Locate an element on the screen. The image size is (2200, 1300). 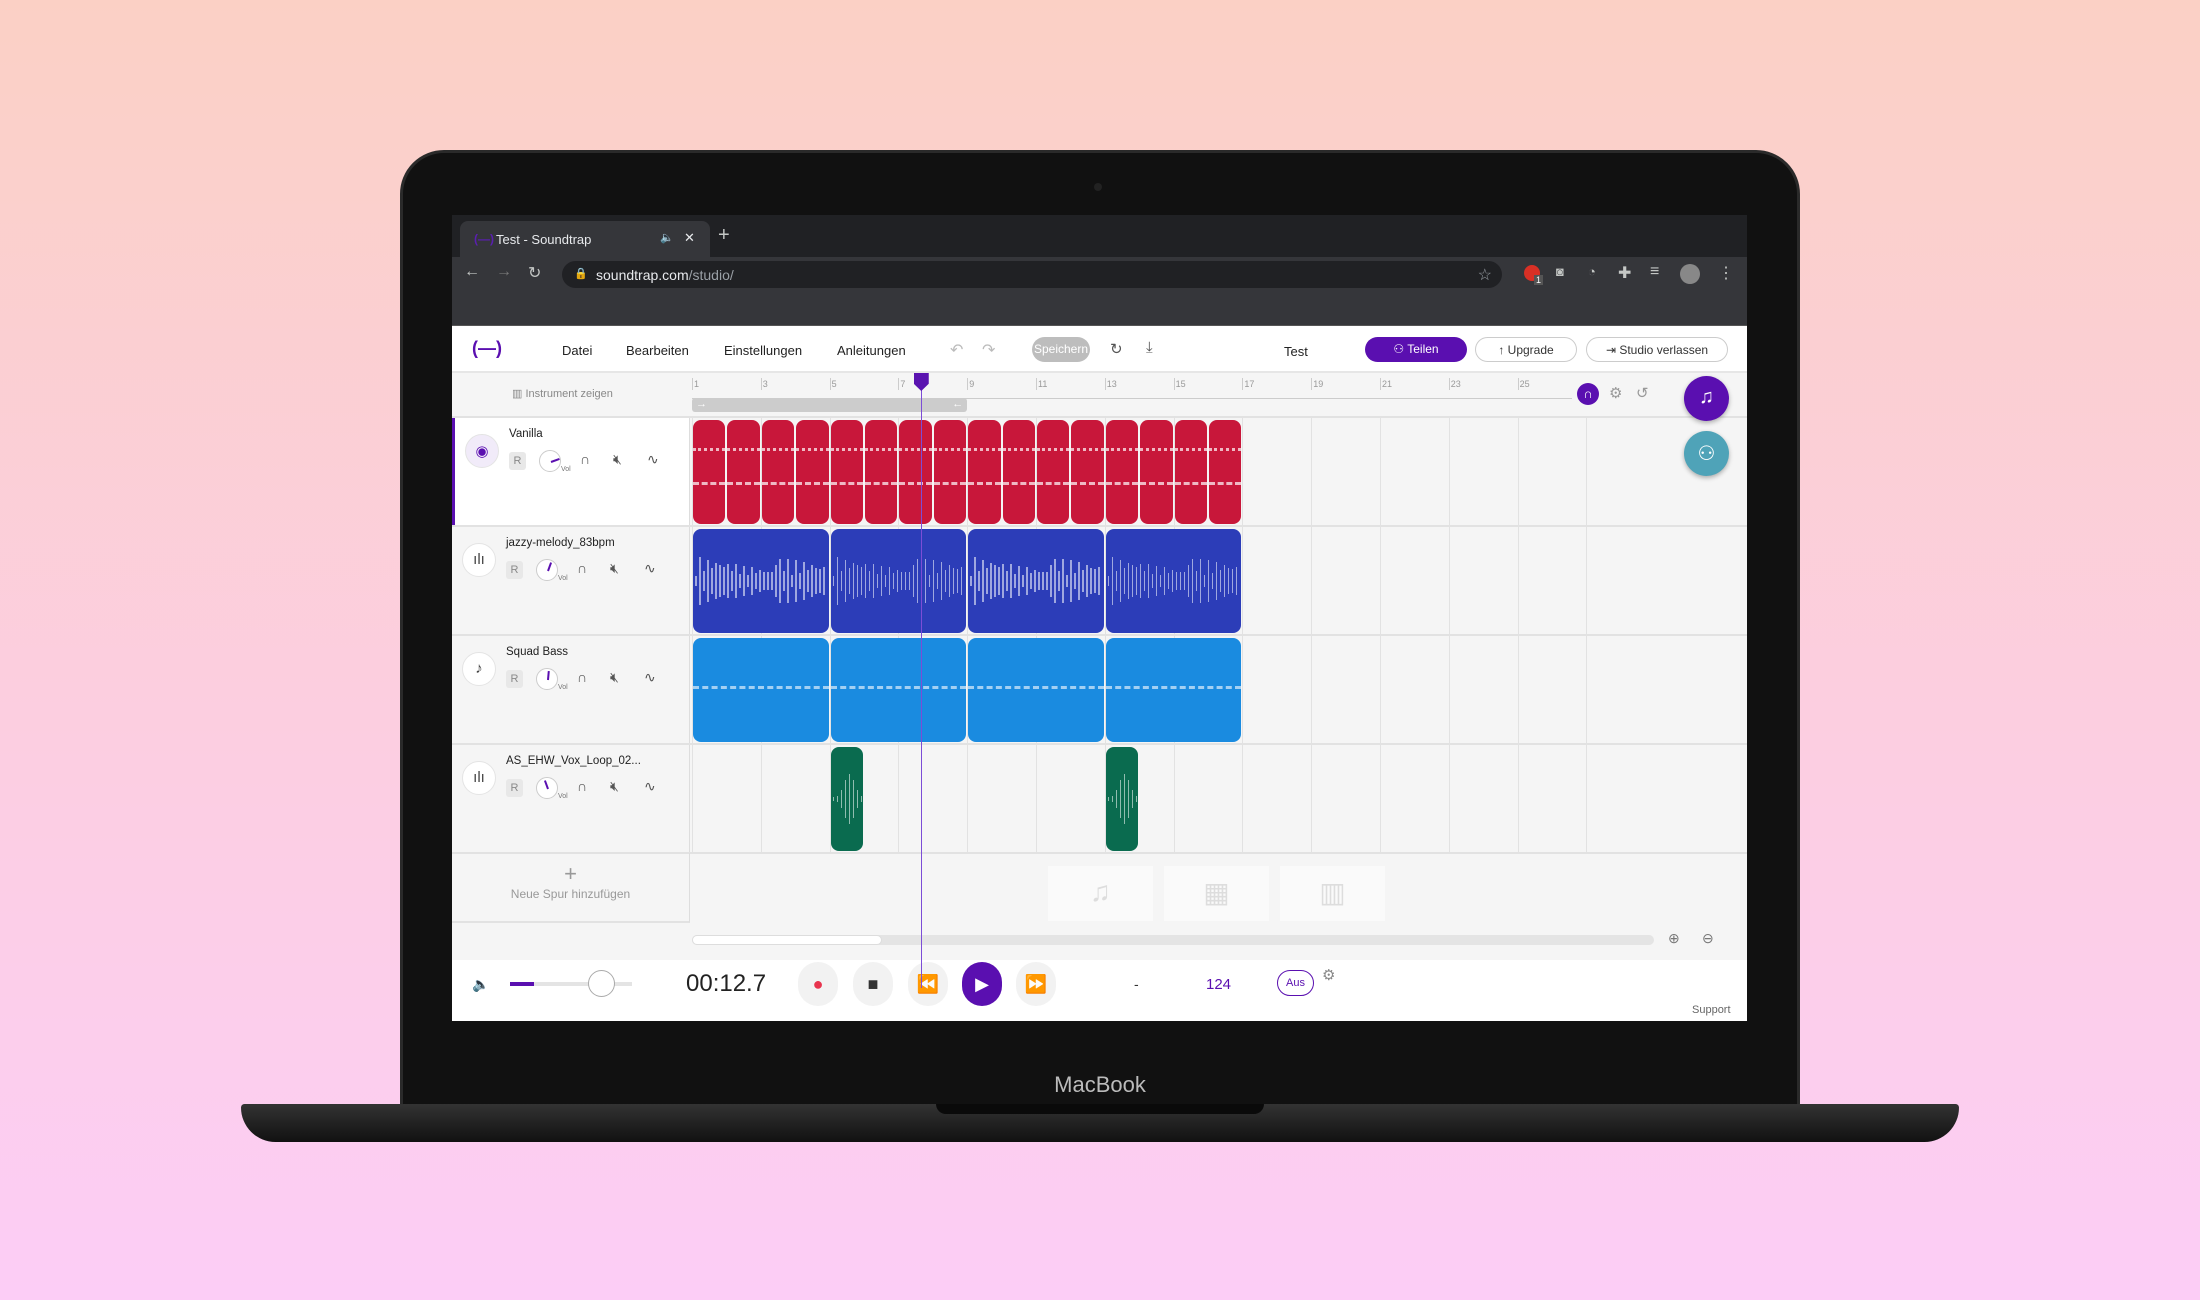
browser-menu-icon: ⋮ is located at coordinates (1726, 273).